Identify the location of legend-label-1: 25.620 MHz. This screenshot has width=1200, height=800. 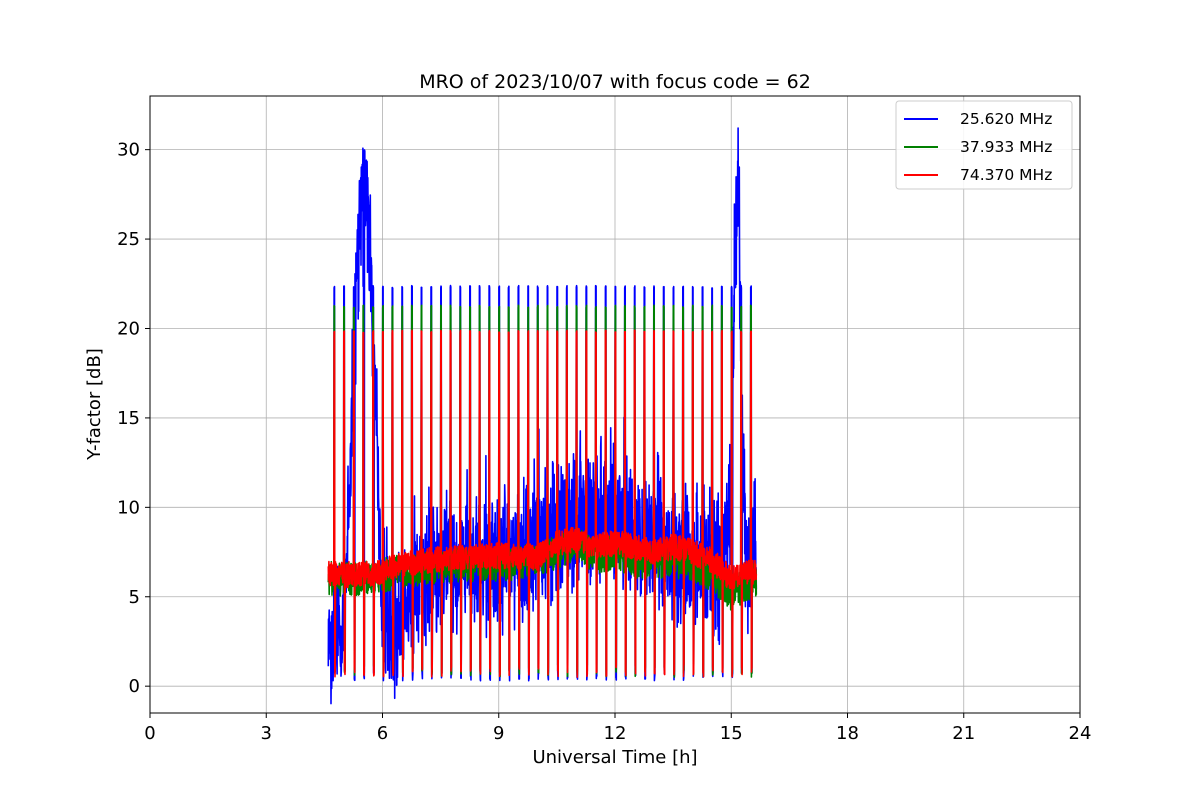
(1006, 119).